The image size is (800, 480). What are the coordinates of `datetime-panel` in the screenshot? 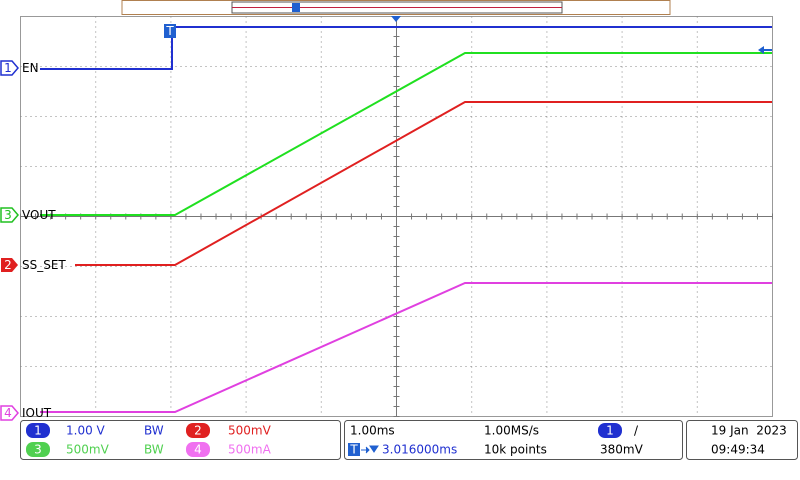 It's located at (742, 440).